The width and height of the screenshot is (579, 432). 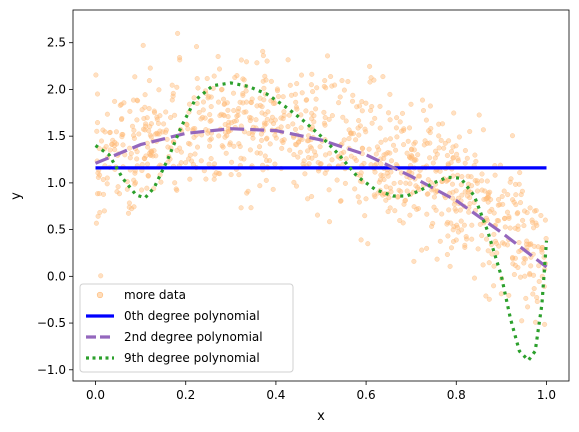 I want to click on x-axis: 0.0 0.2 0.4 0.6 0.8 1.0, so click(x=321, y=391).